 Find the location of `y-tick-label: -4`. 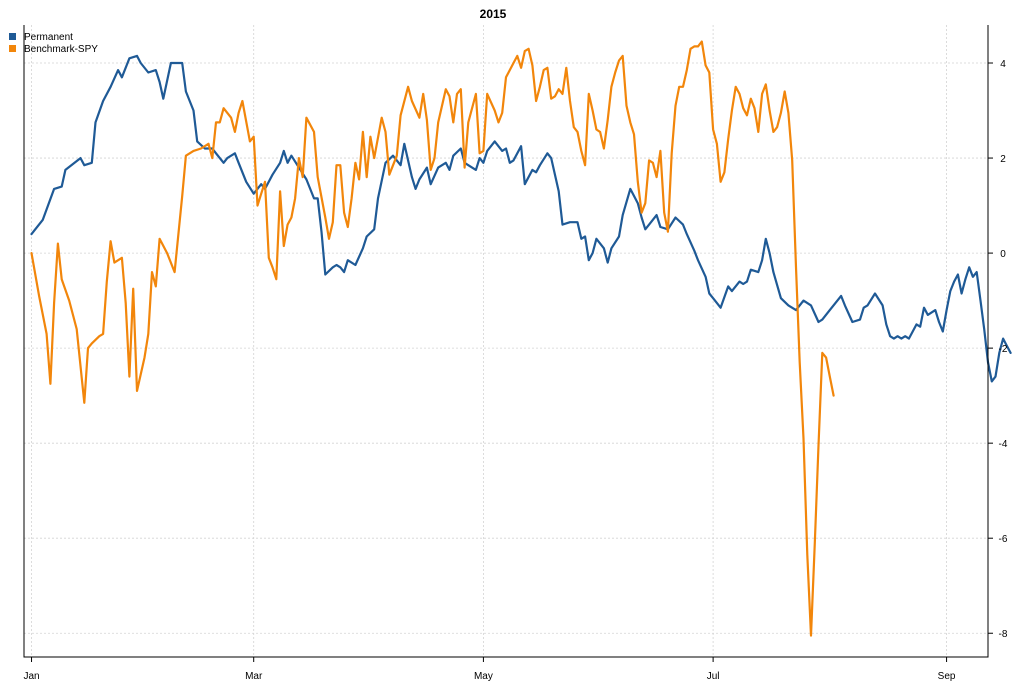

y-tick-label: -4 is located at coordinates (1003, 444).